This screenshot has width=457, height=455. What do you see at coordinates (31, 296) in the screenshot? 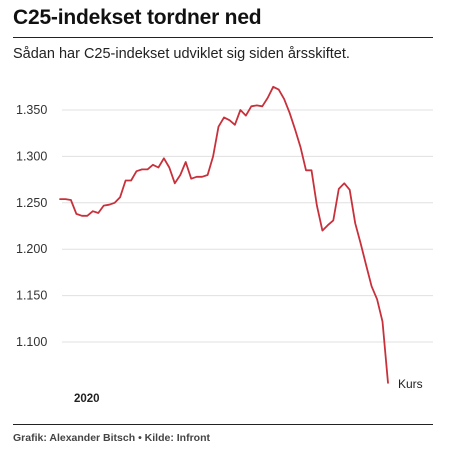
I see `y-tick-label: 1.150` at bounding box center [31, 296].